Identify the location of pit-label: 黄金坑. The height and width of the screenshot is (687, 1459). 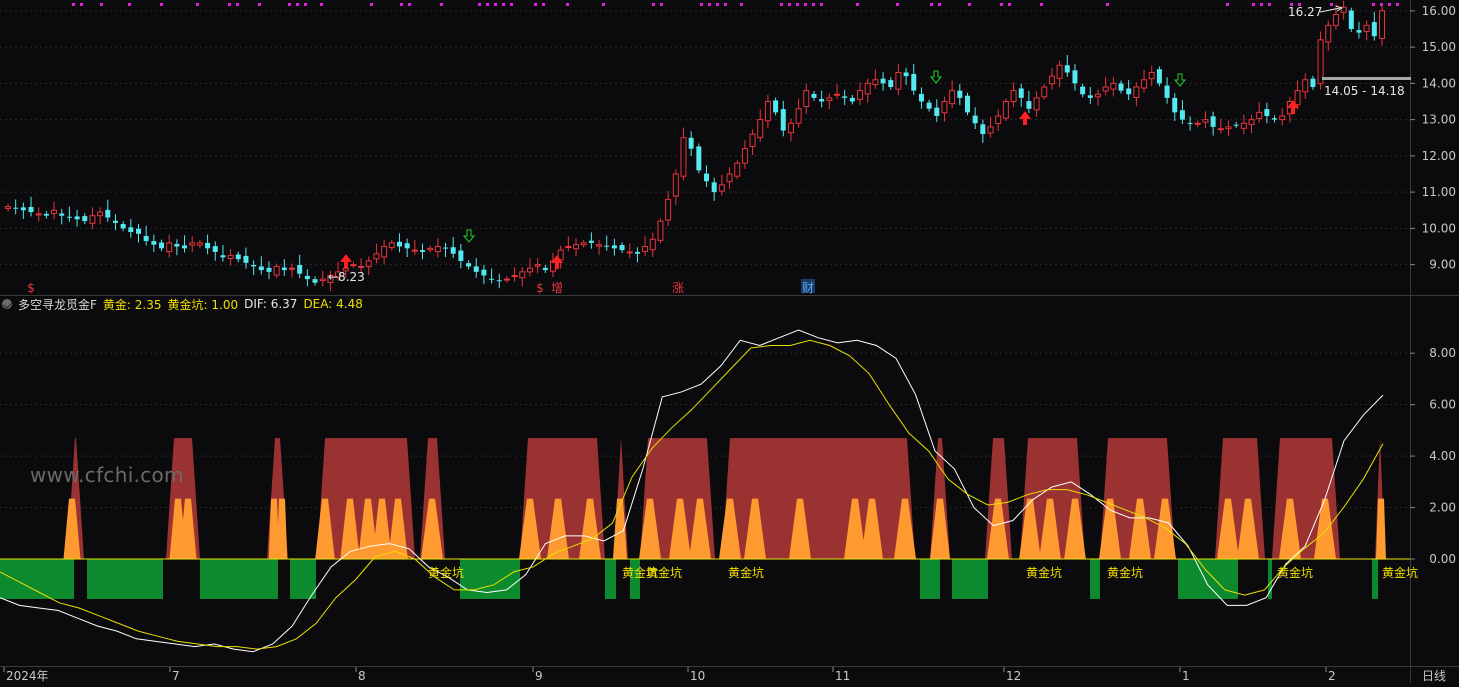
(664, 572).